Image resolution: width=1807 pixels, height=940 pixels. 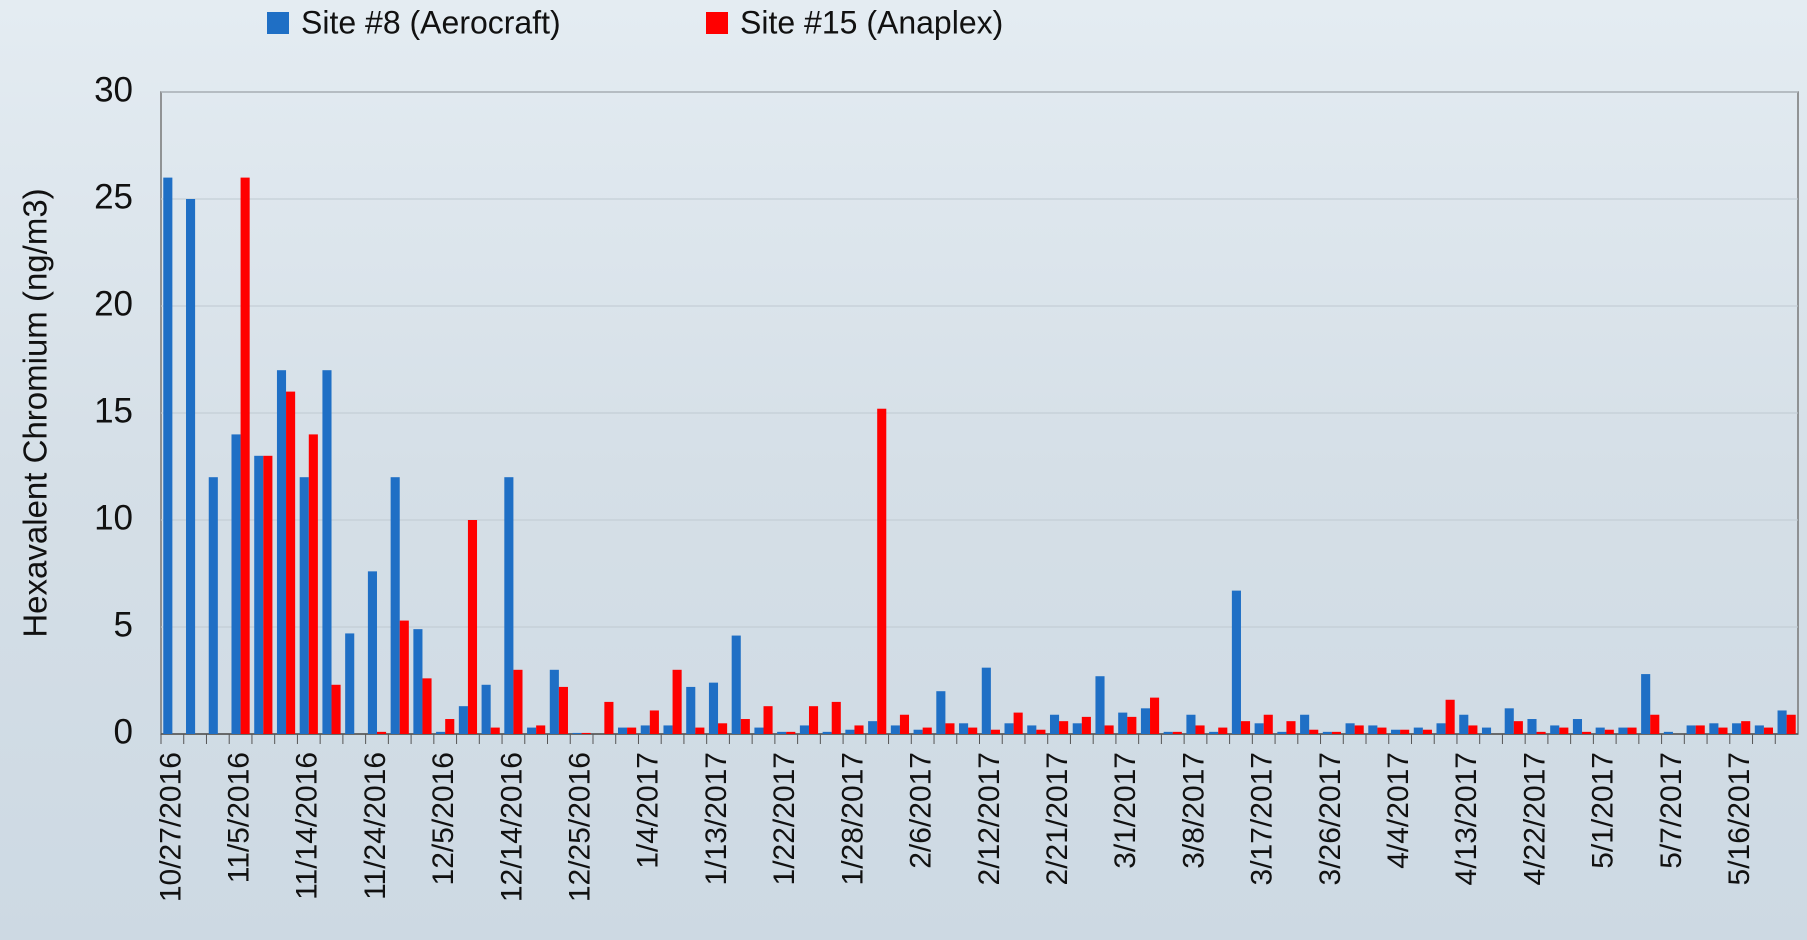 What do you see at coordinates (1193, 810) in the screenshot?
I see `x-tick-label: 3/8/2017` at bounding box center [1193, 810].